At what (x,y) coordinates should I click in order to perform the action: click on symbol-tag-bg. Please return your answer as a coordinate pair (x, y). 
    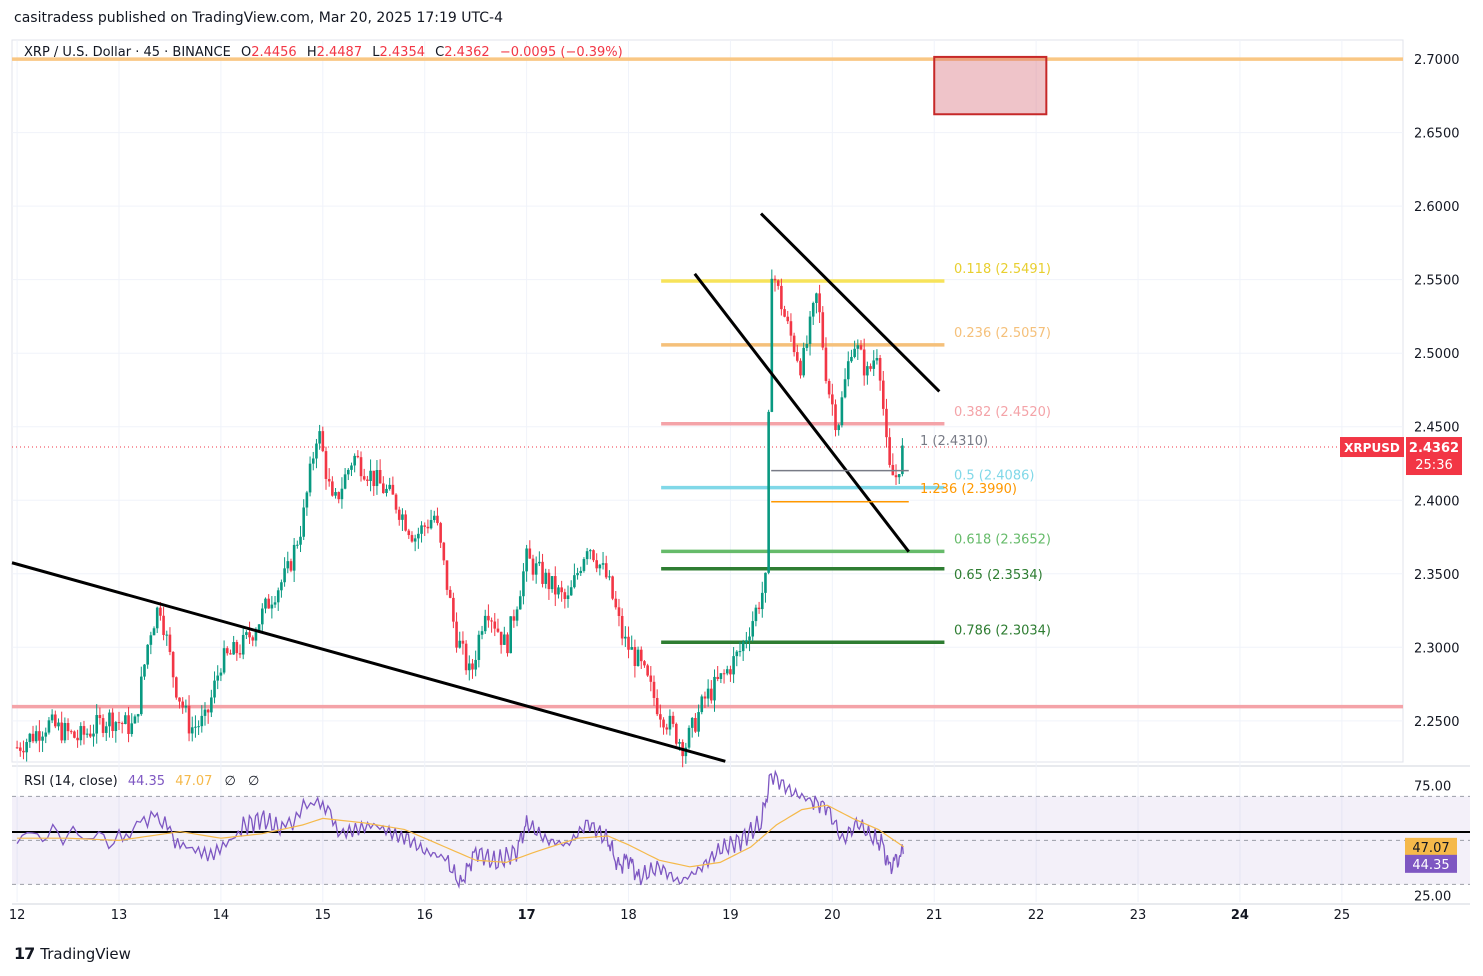
    Looking at the image, I should click on (1372, 447).